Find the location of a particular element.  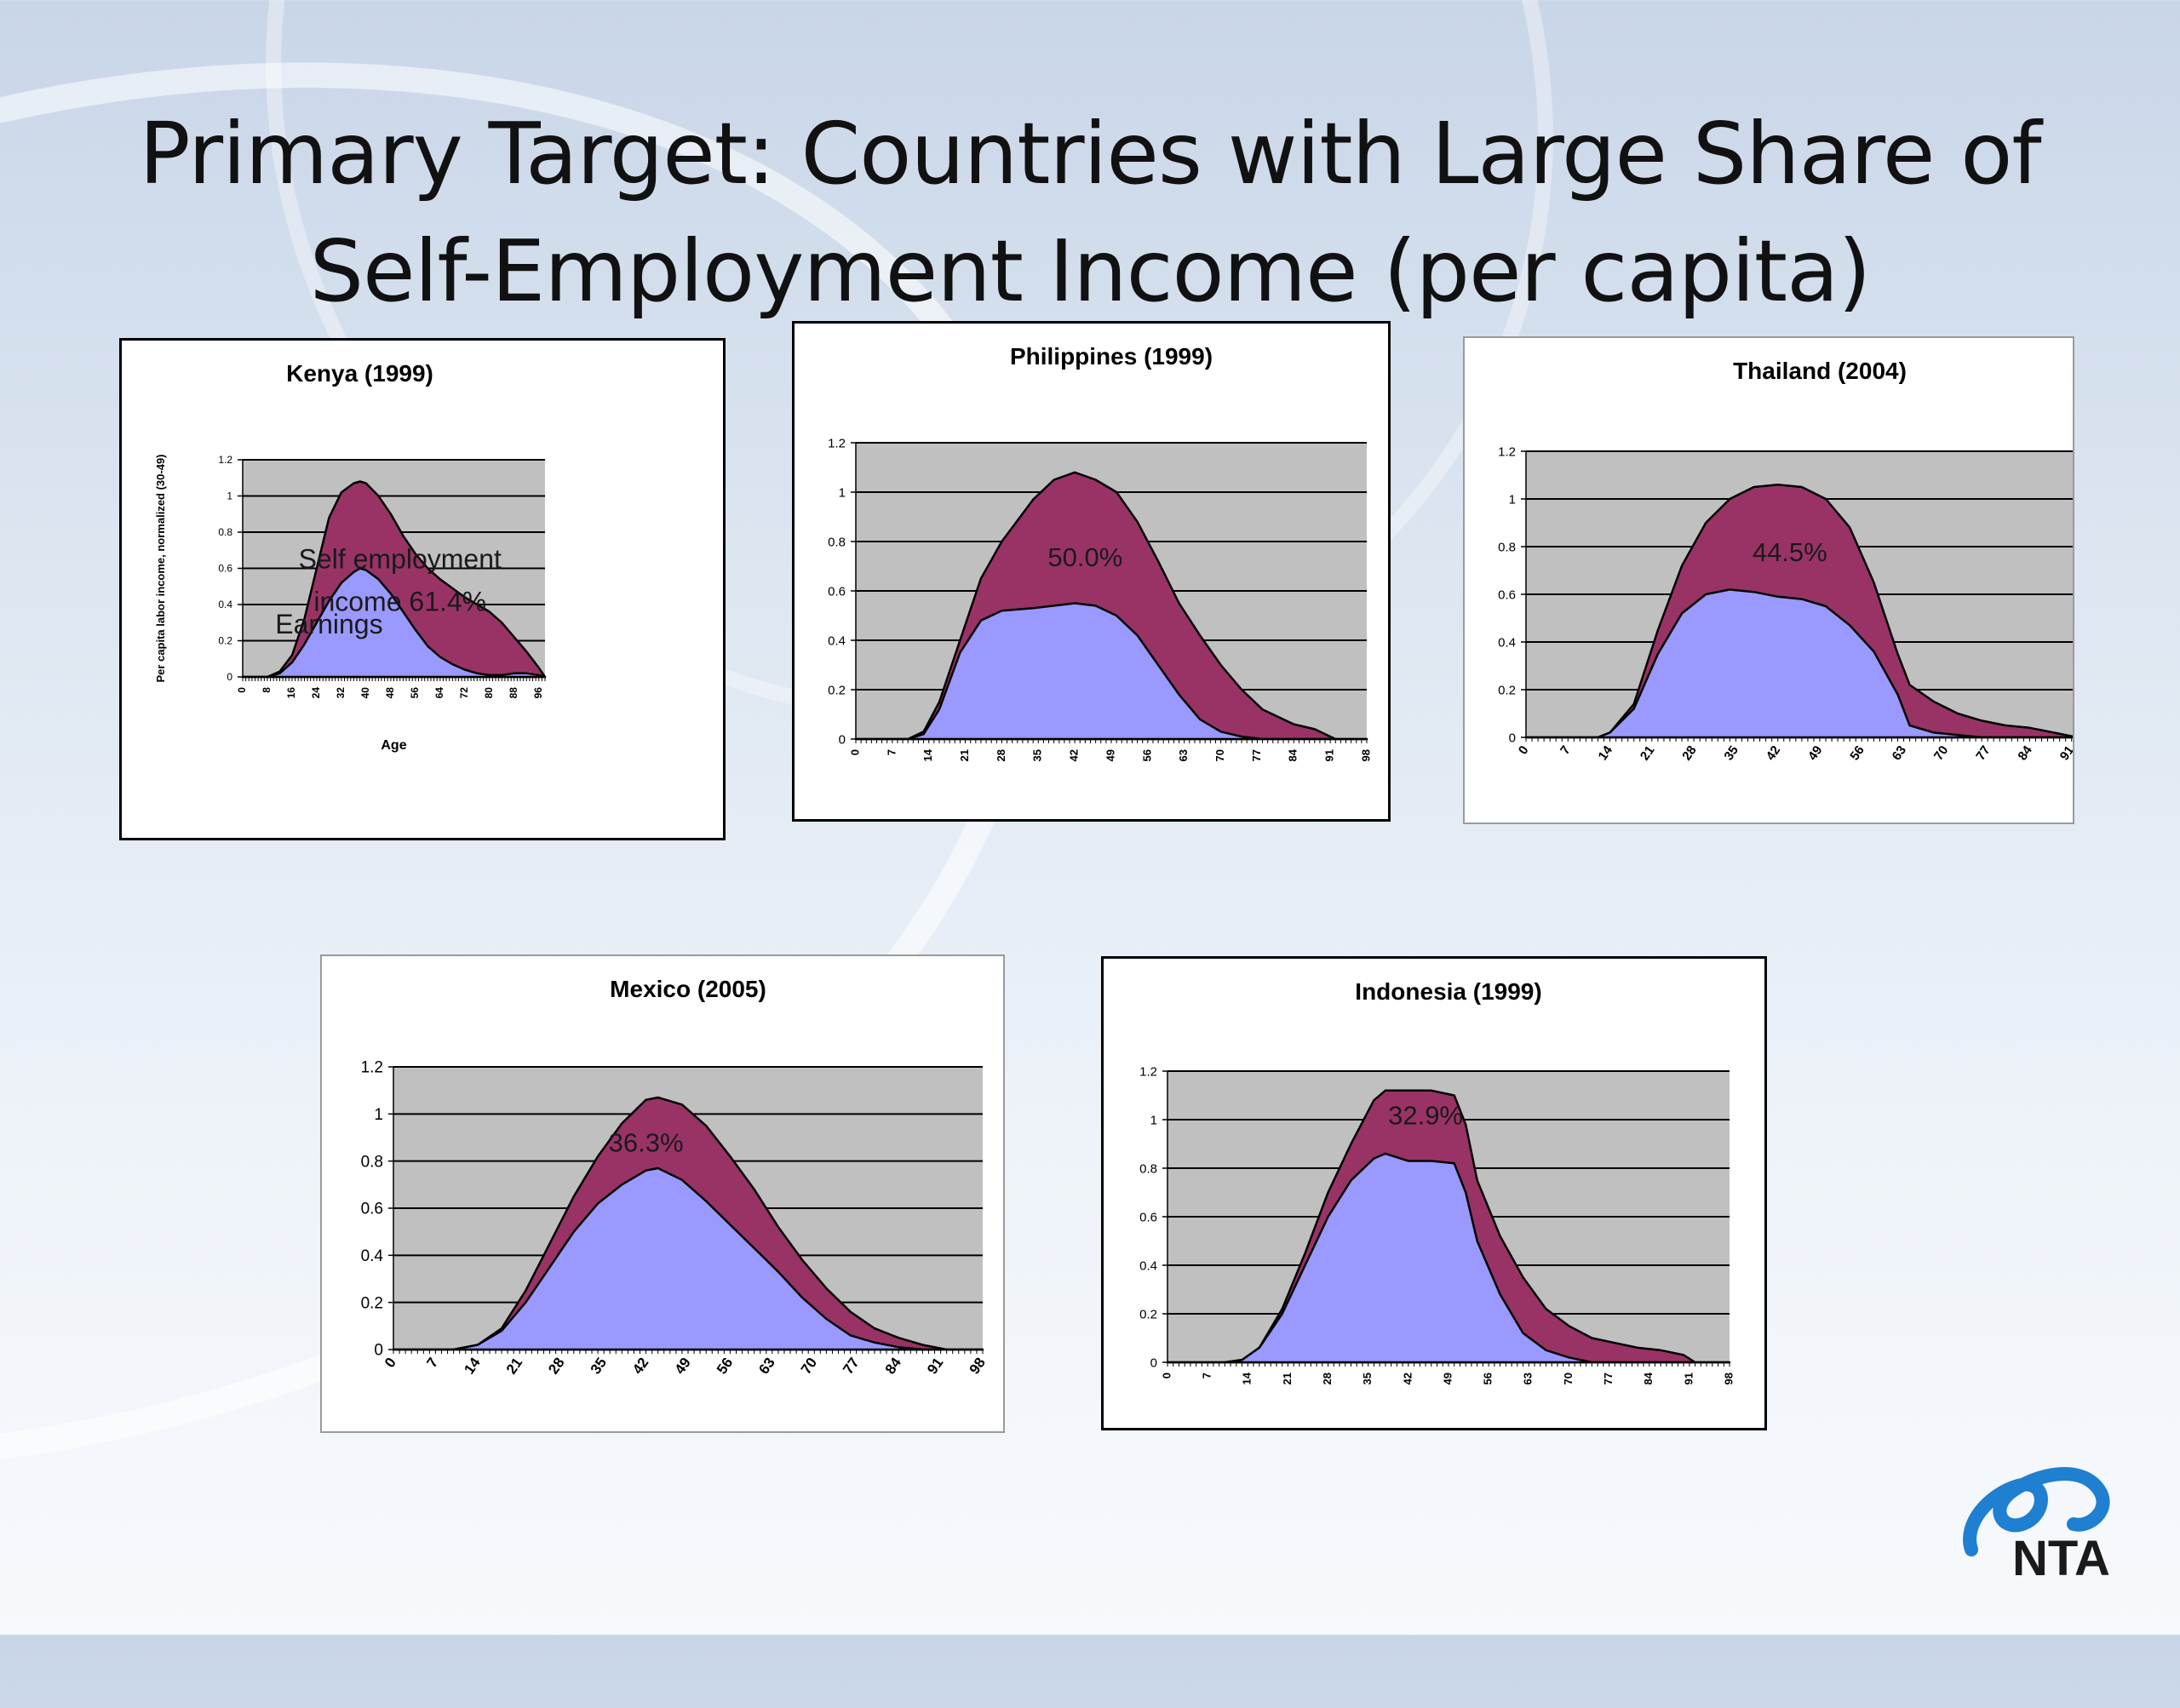

annotation-label: 44.5% is located at coordinates (1790, 552).